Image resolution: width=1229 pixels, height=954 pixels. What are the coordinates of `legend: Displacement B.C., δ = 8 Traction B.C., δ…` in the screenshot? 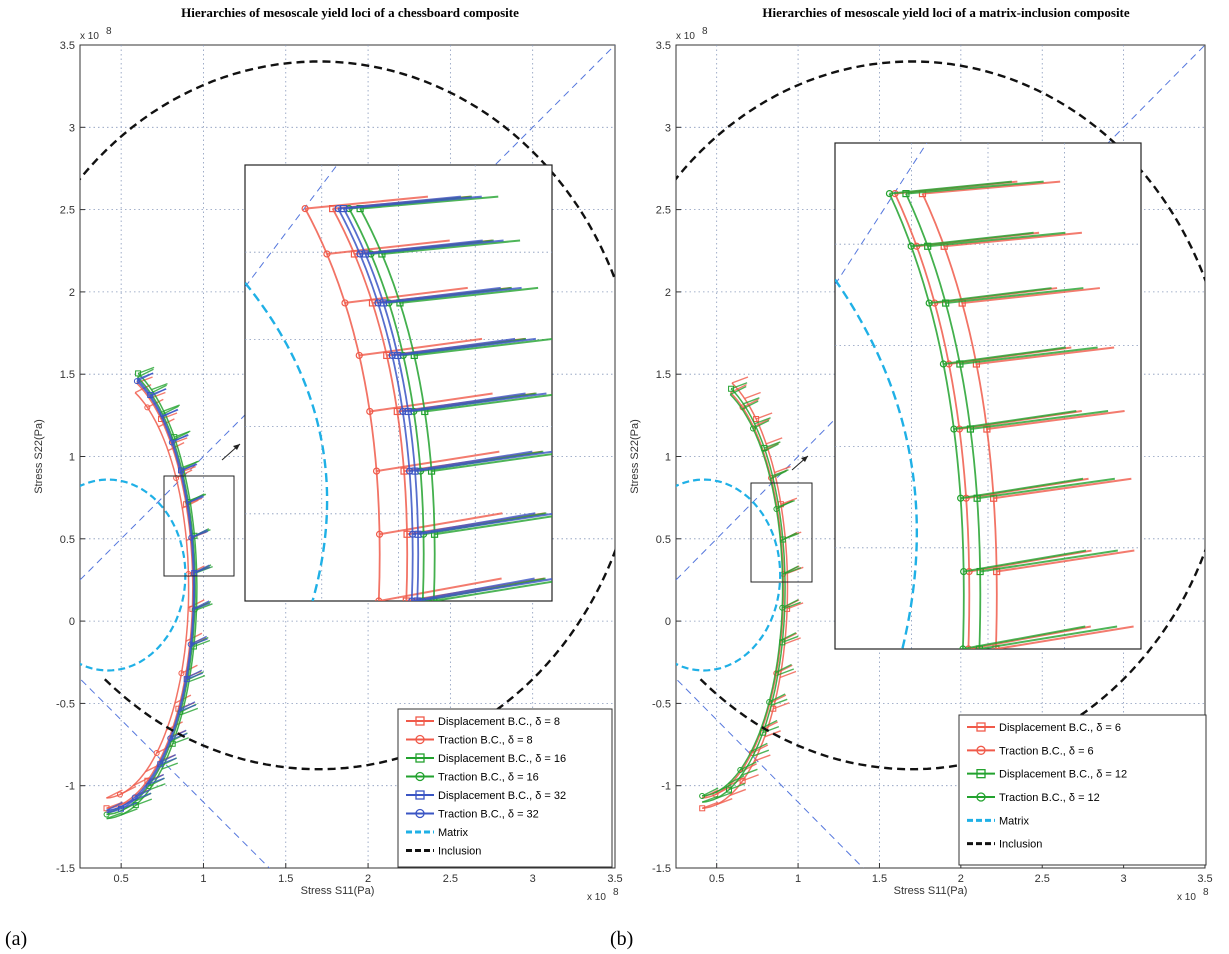 It's located at (505, 788).